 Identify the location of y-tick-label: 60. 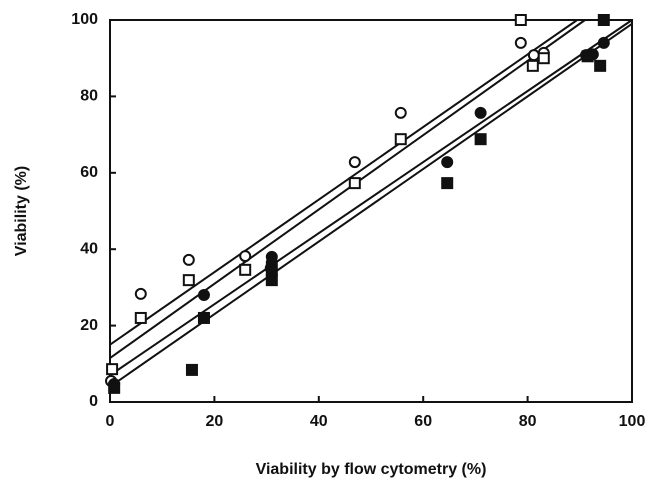
(89, 172).